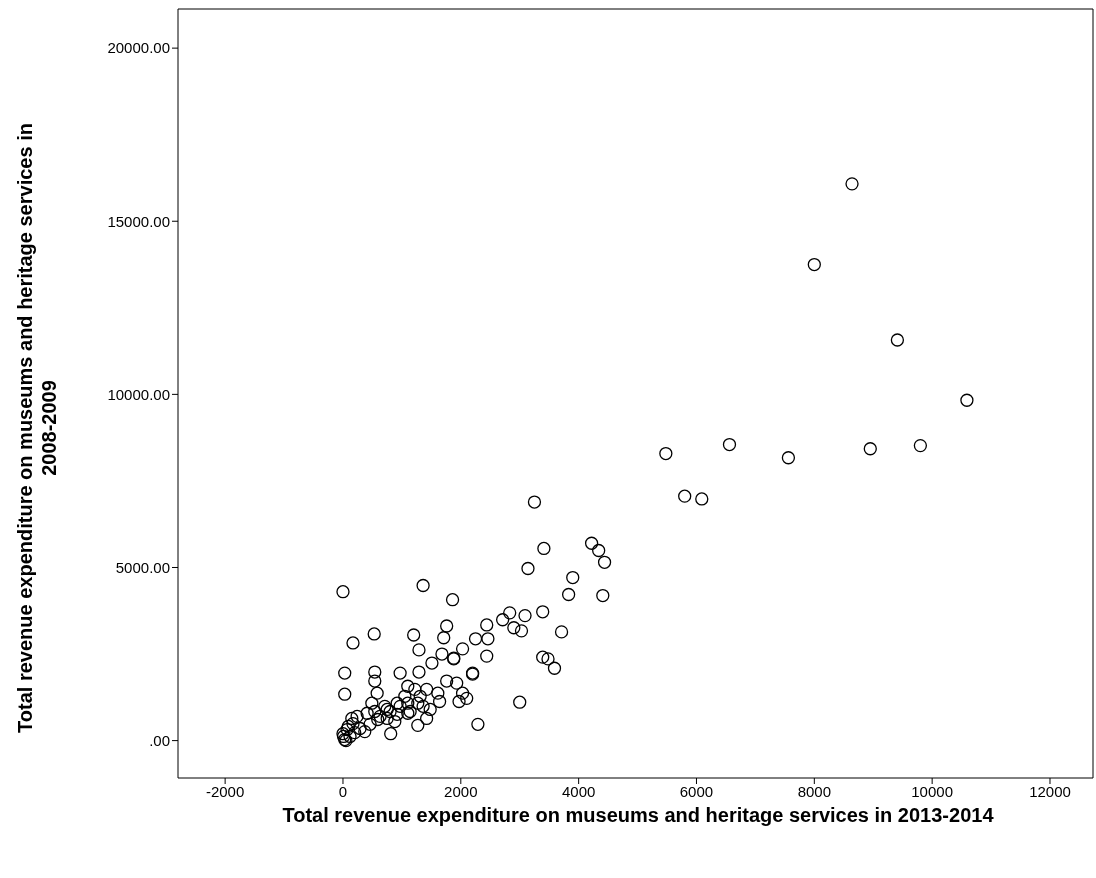 This screenshot has height=878, width=1096. What do you see at coordinates (142, 567) in the screenshot?
I see `y-tick-label: 5000.00` at bounding box center [142, 567].